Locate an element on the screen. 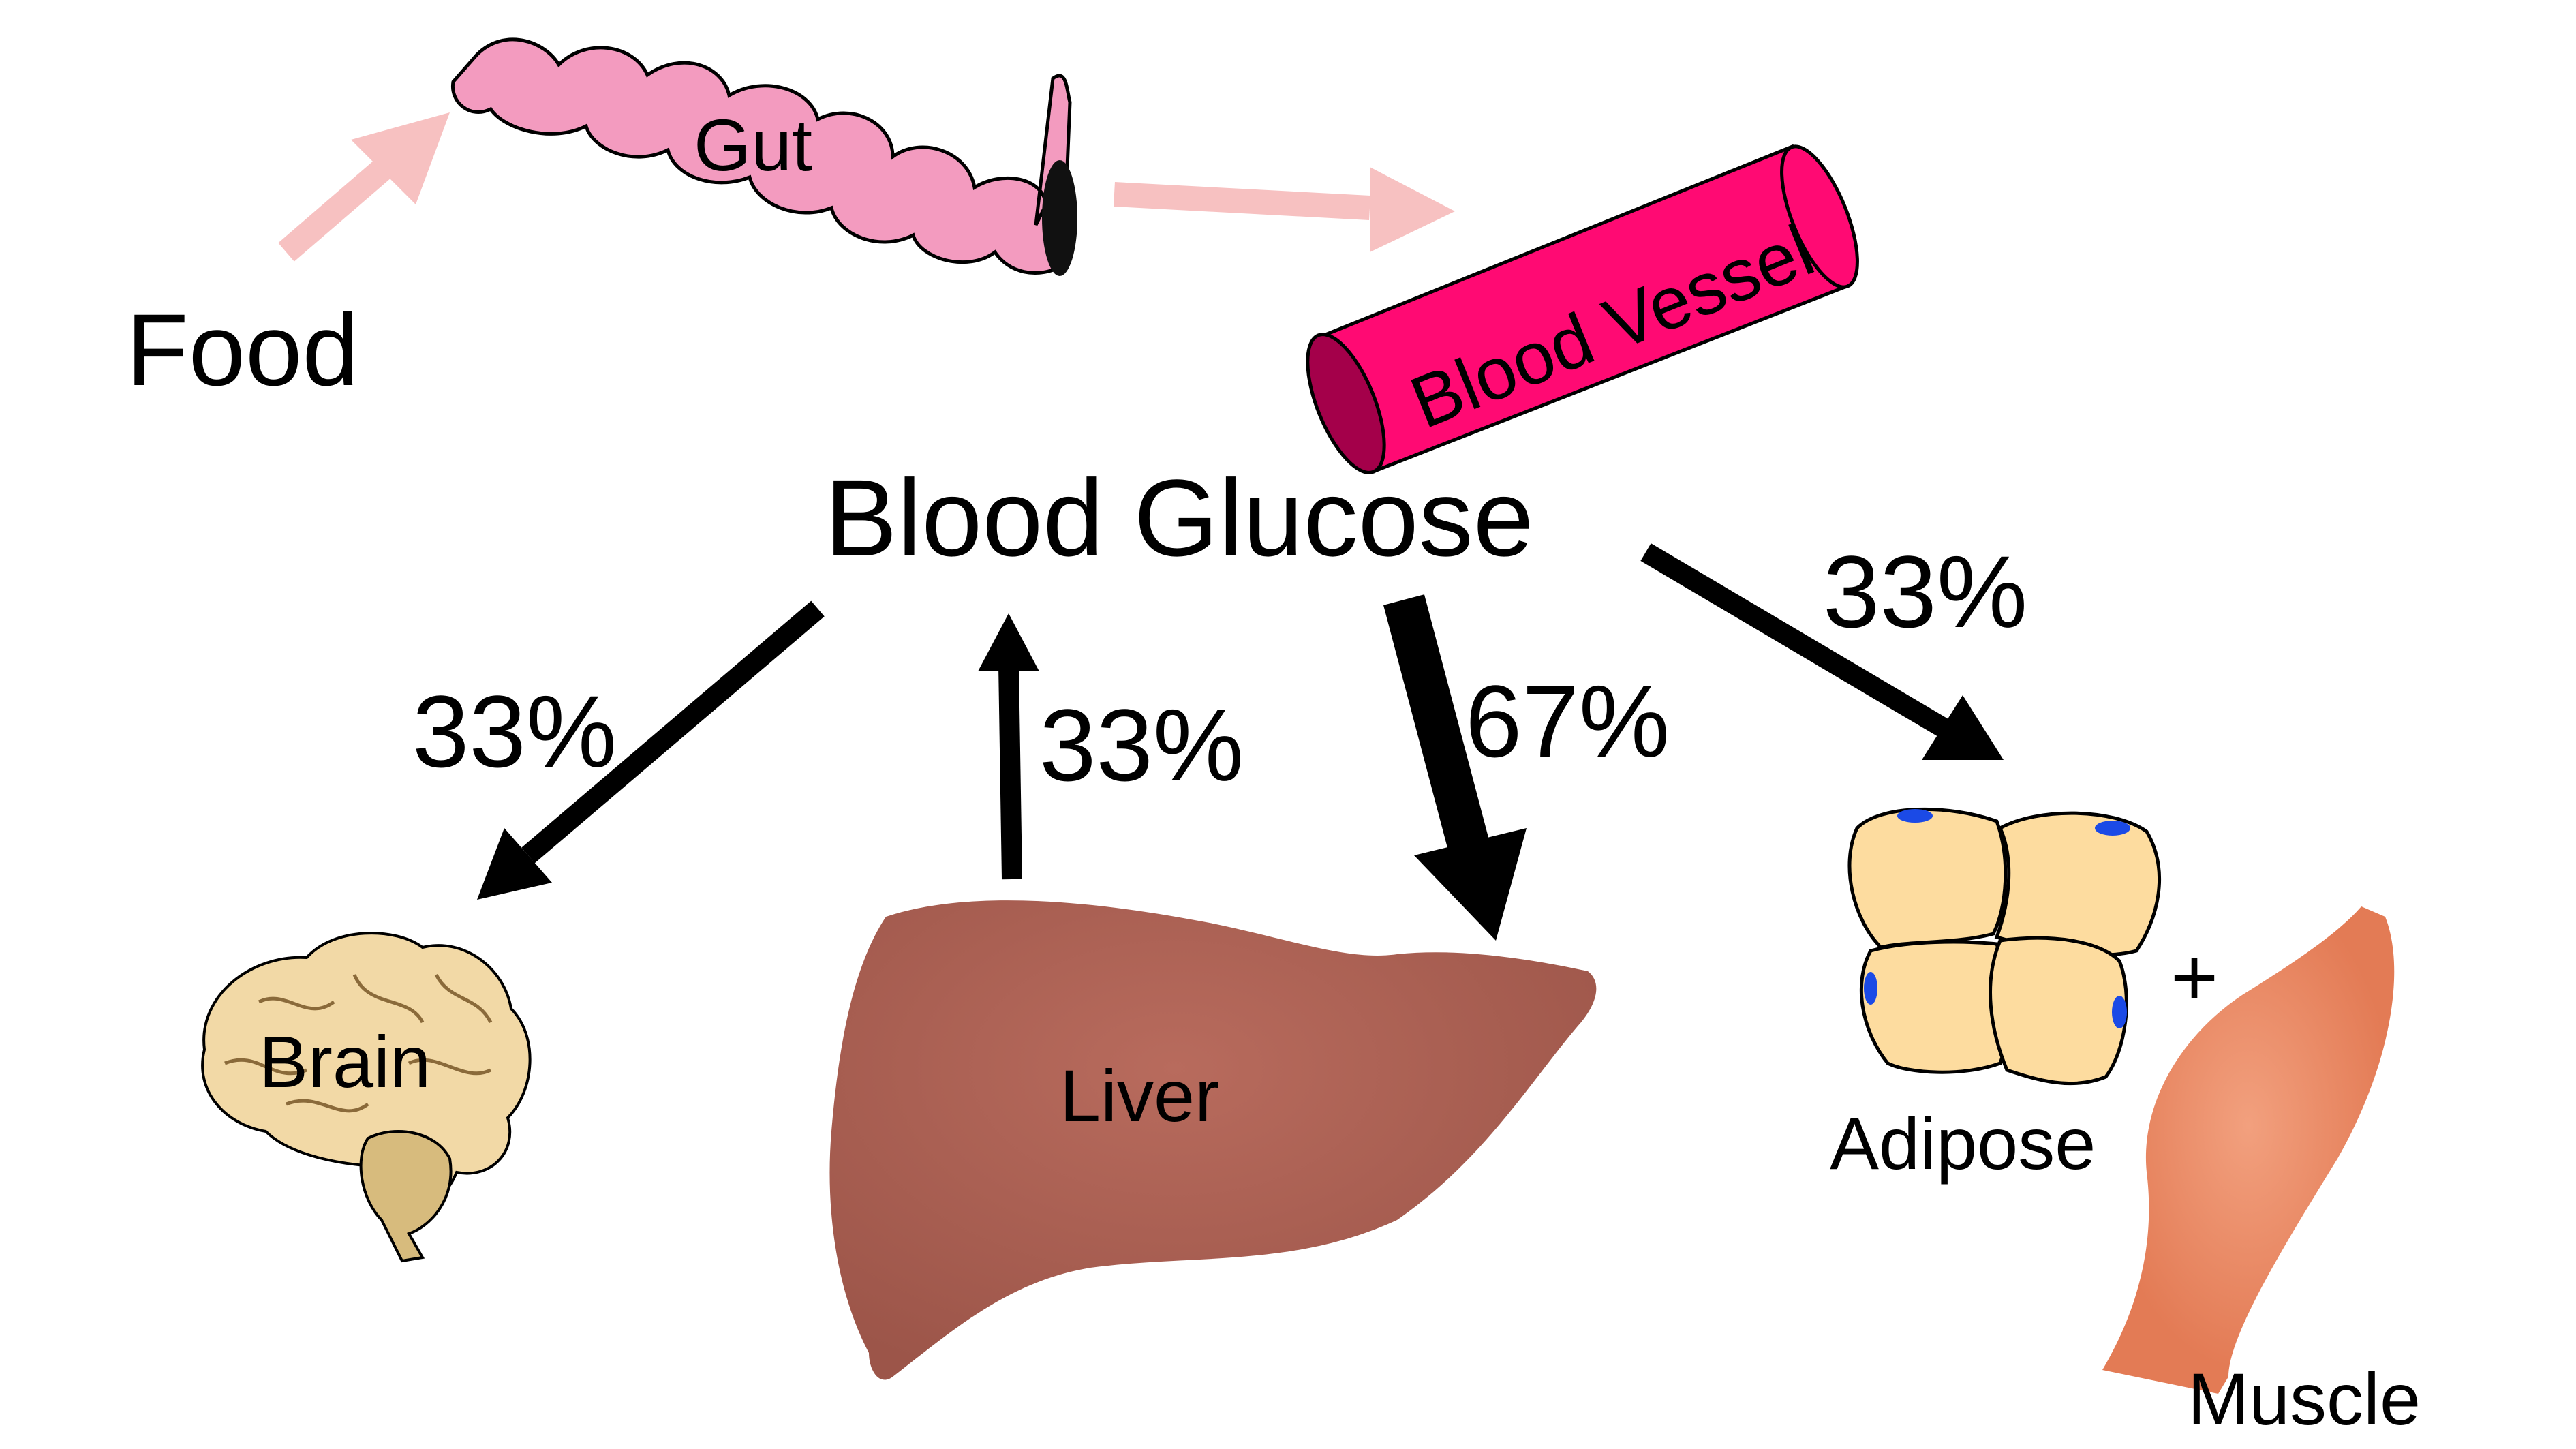  brain-flow-percent: 33% is located at coordinates (514, 731).